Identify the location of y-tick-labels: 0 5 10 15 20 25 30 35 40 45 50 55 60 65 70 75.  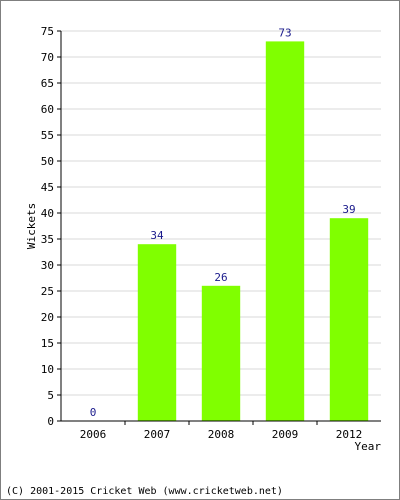
(47, 226).